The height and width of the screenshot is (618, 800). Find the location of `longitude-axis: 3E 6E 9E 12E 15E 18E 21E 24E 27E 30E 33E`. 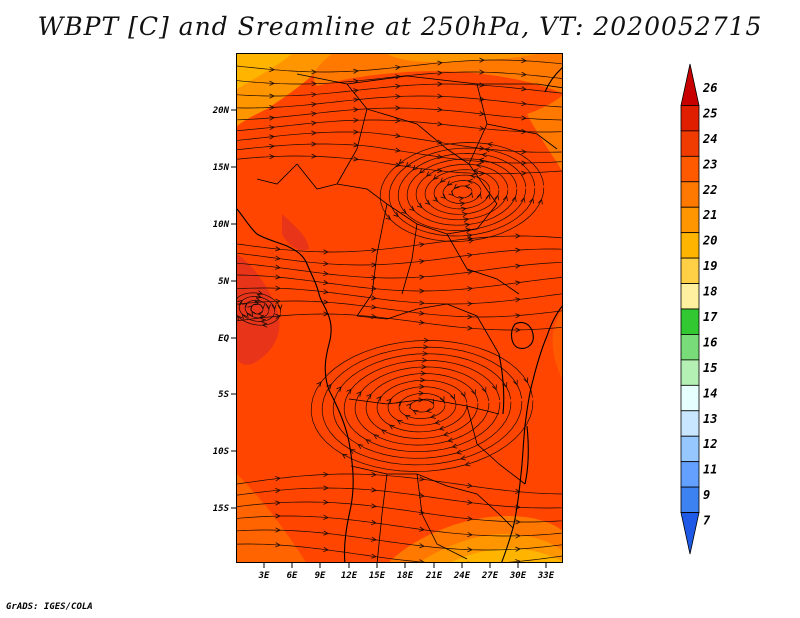

longitude-axis: 3E 6E 9E 12E 15E 18E 21E 24E 27E 30E 33E is located at coordinates (406, 572).